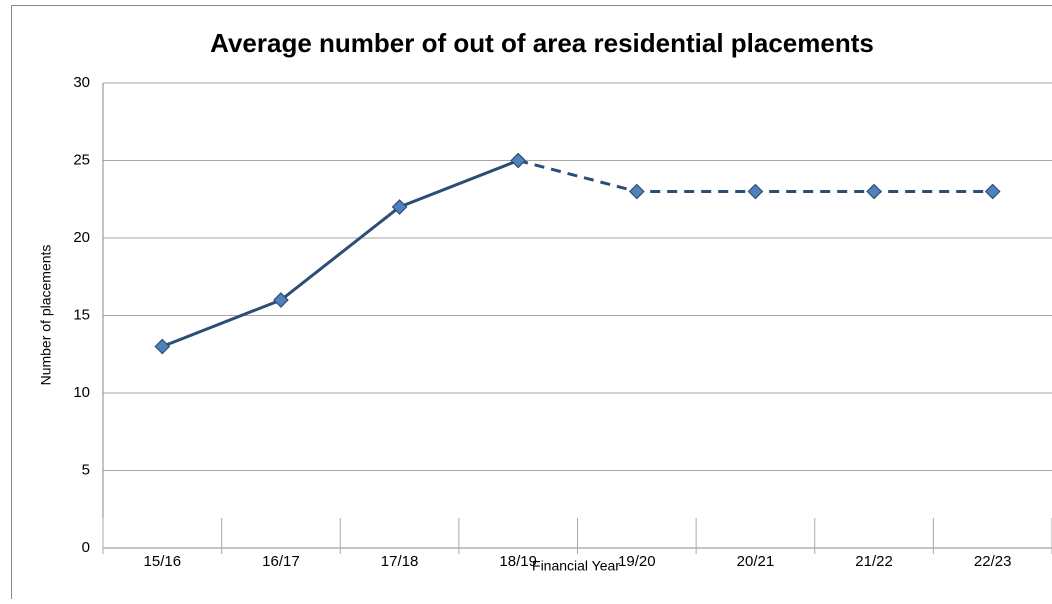 The image size is (1052, 604). Describe the element at coordinates (81, 314) in the screenshot. I see `y-tick-label: 15` at that location.